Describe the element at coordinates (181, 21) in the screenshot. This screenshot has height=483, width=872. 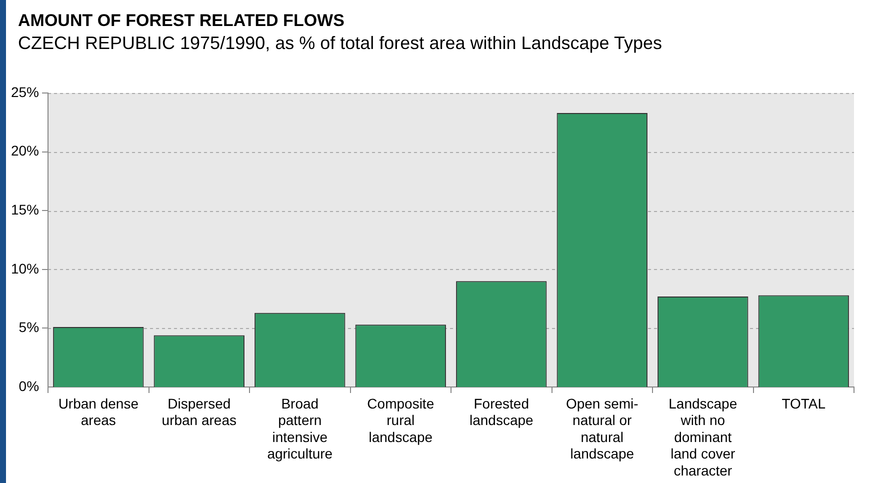
I see `chart-title: AMOUNT OF FOREST RELATED FLOWS` at that location.